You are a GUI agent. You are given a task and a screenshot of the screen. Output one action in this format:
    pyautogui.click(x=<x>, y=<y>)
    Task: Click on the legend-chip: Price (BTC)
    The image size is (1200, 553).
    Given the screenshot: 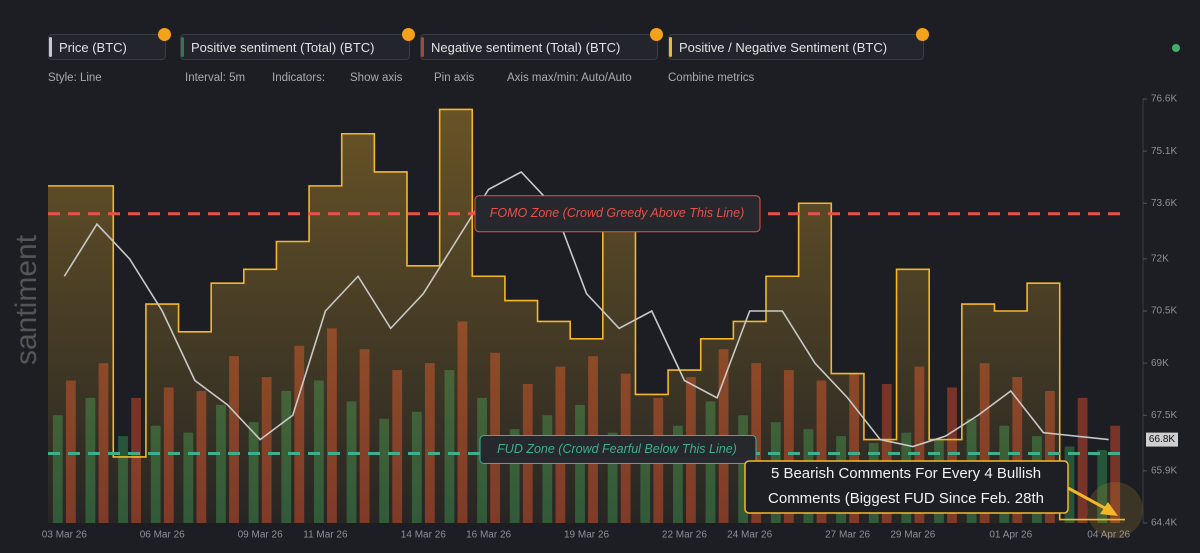 What is the action you would take?
    pyautogui.click(x=109, y=44)
    